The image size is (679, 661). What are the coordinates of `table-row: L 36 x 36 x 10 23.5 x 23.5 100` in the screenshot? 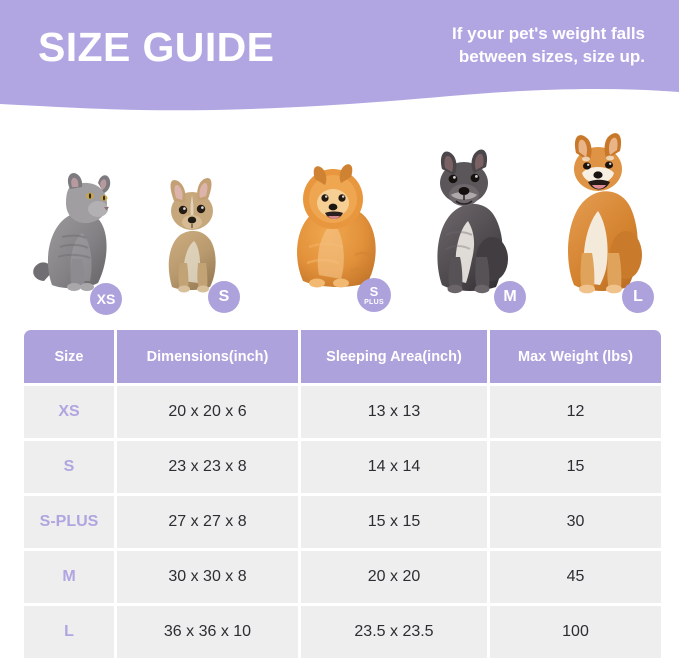 It's located at (342, 633).